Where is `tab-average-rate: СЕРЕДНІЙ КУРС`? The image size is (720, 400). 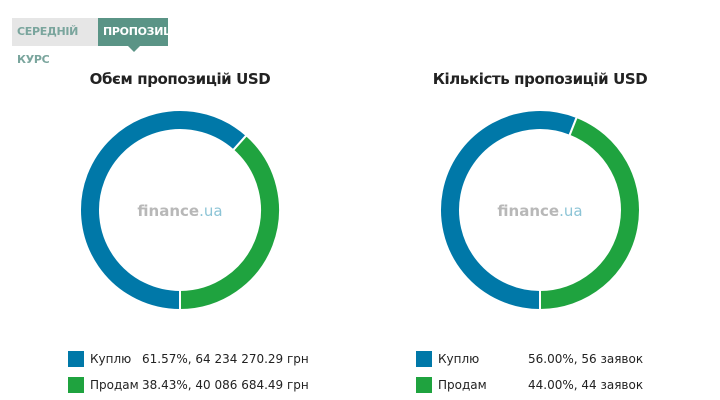 tab-average-rate: СЕРЕДНІЙ КУРС is located at coordinates (55, 42).